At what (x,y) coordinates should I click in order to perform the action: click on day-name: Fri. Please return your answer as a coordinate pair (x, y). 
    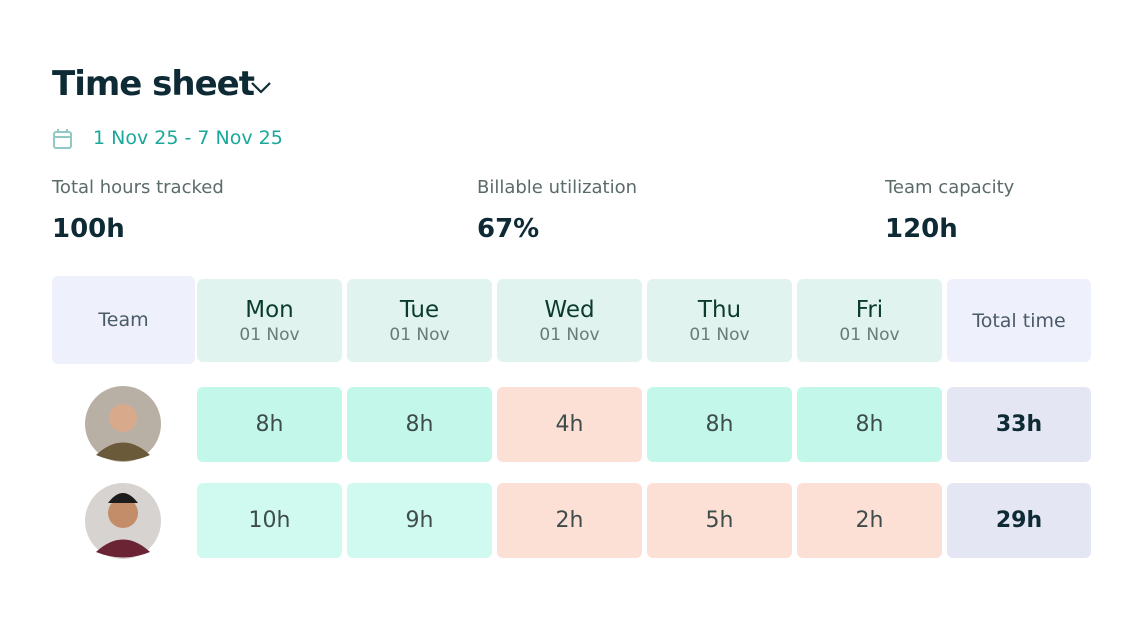
    Looking at the image, I should click on (869, 309).